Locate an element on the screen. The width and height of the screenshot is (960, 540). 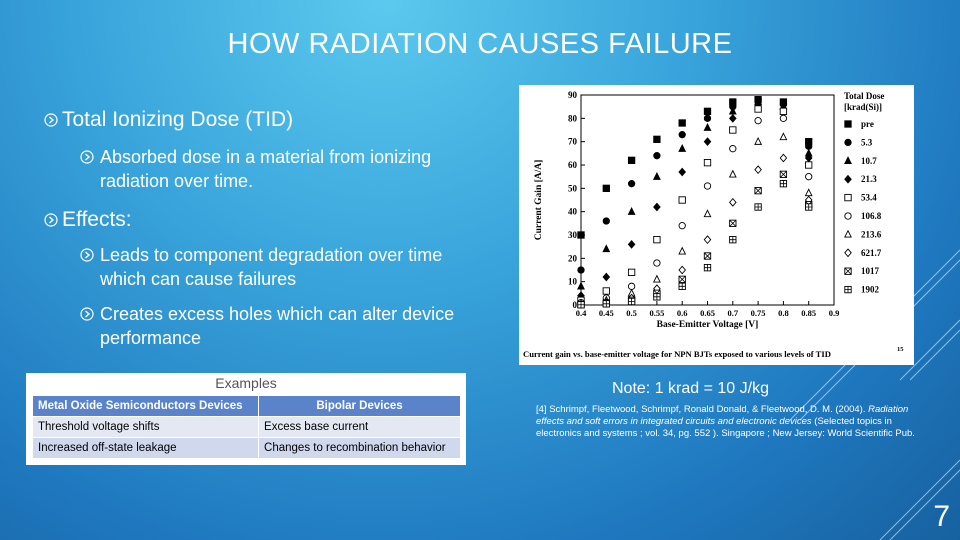
x-tick-label: 0.75 is located at coordinates (758, 313).